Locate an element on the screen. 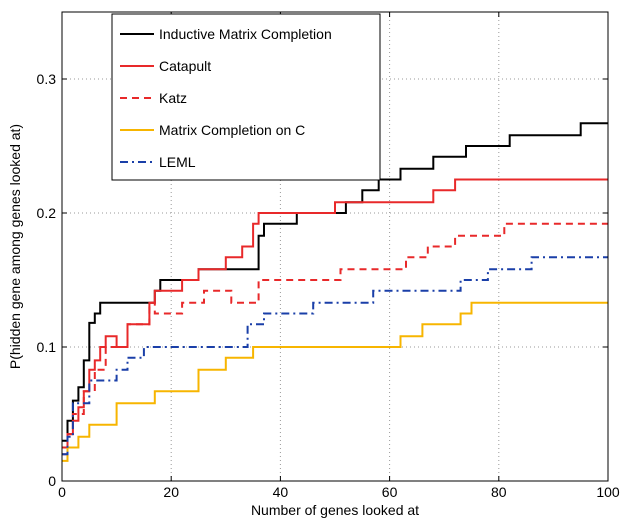  y-tick-label: 0.1 is located at coordinates (47, 347).